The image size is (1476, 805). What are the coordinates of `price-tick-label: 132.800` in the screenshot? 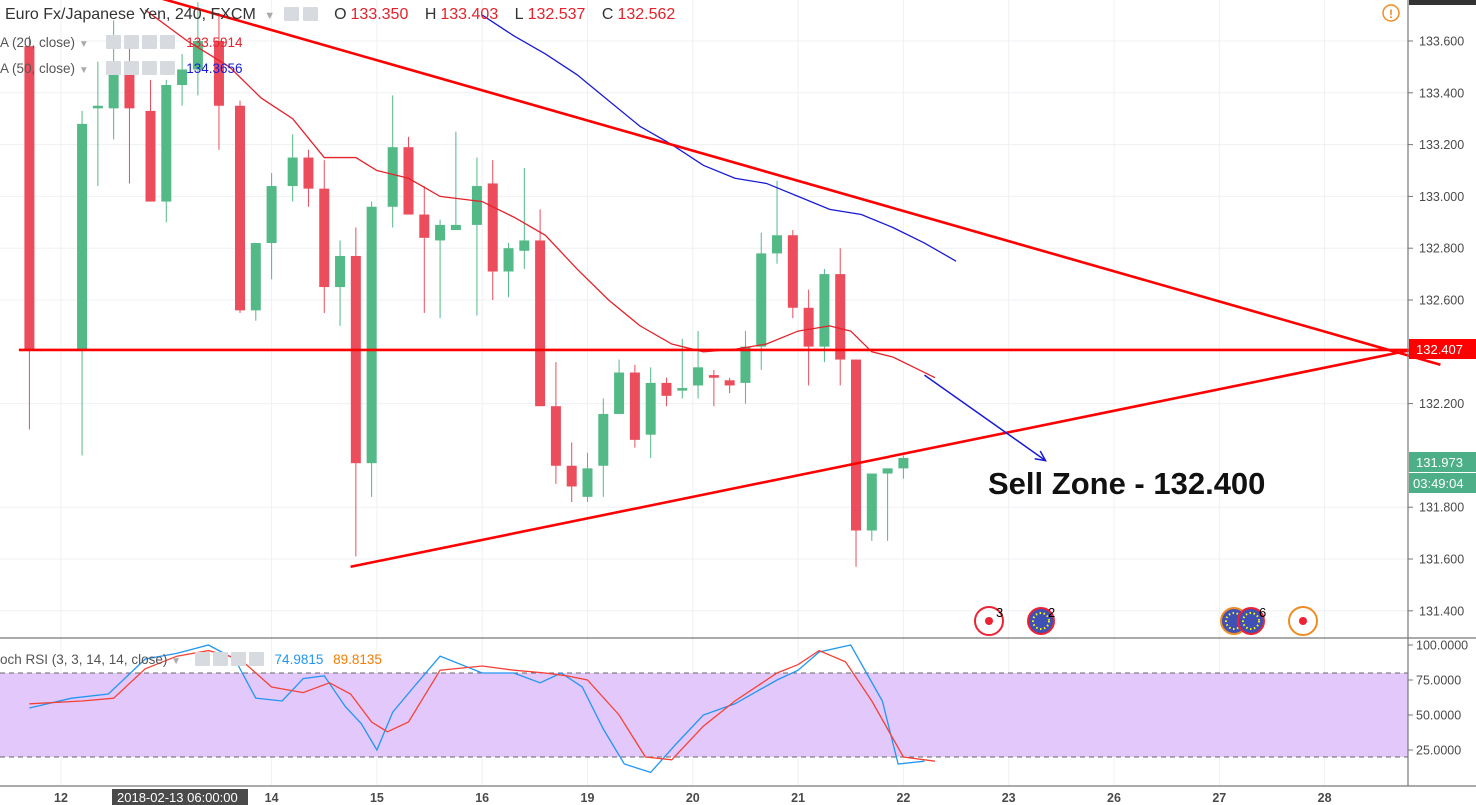 It's located at (1441, 249).